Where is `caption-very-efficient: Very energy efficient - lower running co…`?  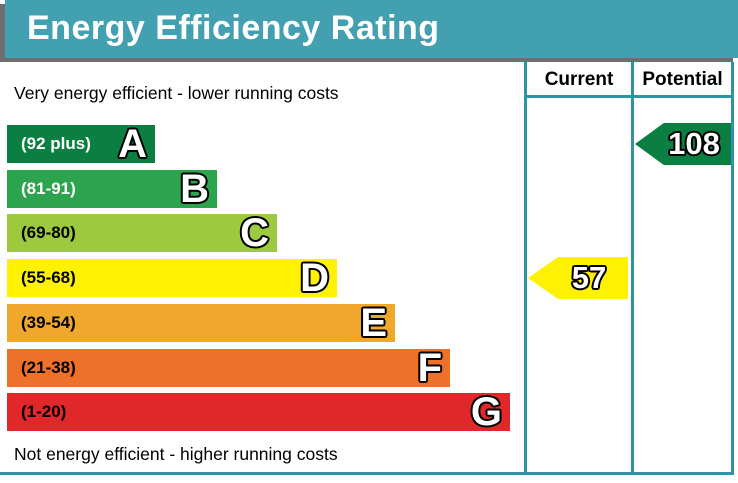
caption-very-efficient: Very energy efficient - lower running co… is located at coordinates (176, 93).